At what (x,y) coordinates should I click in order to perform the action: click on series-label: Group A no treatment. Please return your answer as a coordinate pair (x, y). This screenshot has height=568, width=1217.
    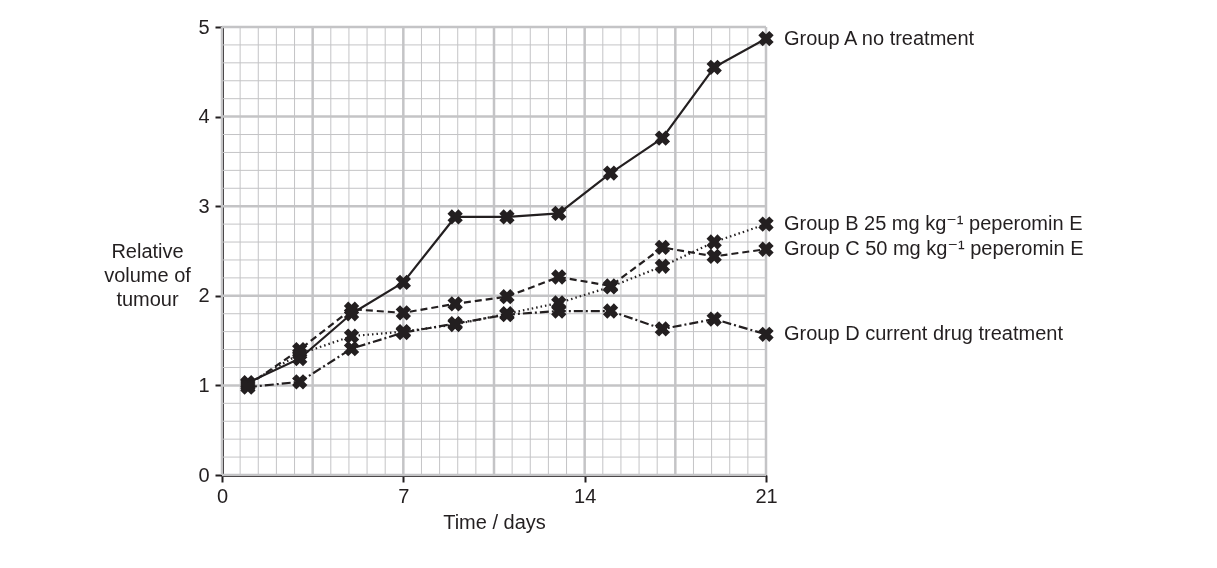
    Looking at the image, I should click on (879, 37).